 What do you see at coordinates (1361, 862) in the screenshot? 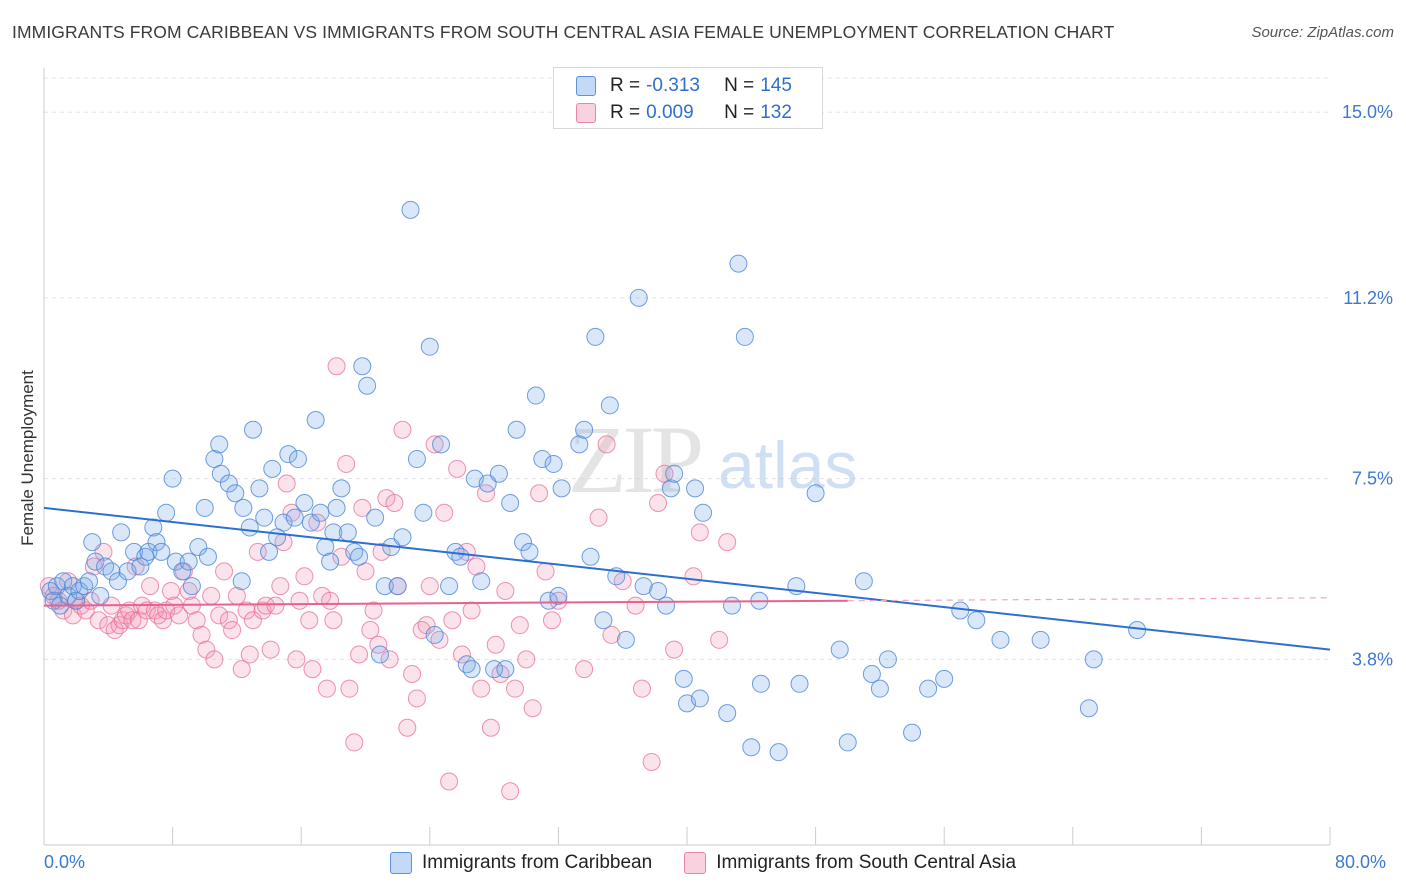
I see `x-tick-max: 80.0%` at bounding box center [1361, 862].